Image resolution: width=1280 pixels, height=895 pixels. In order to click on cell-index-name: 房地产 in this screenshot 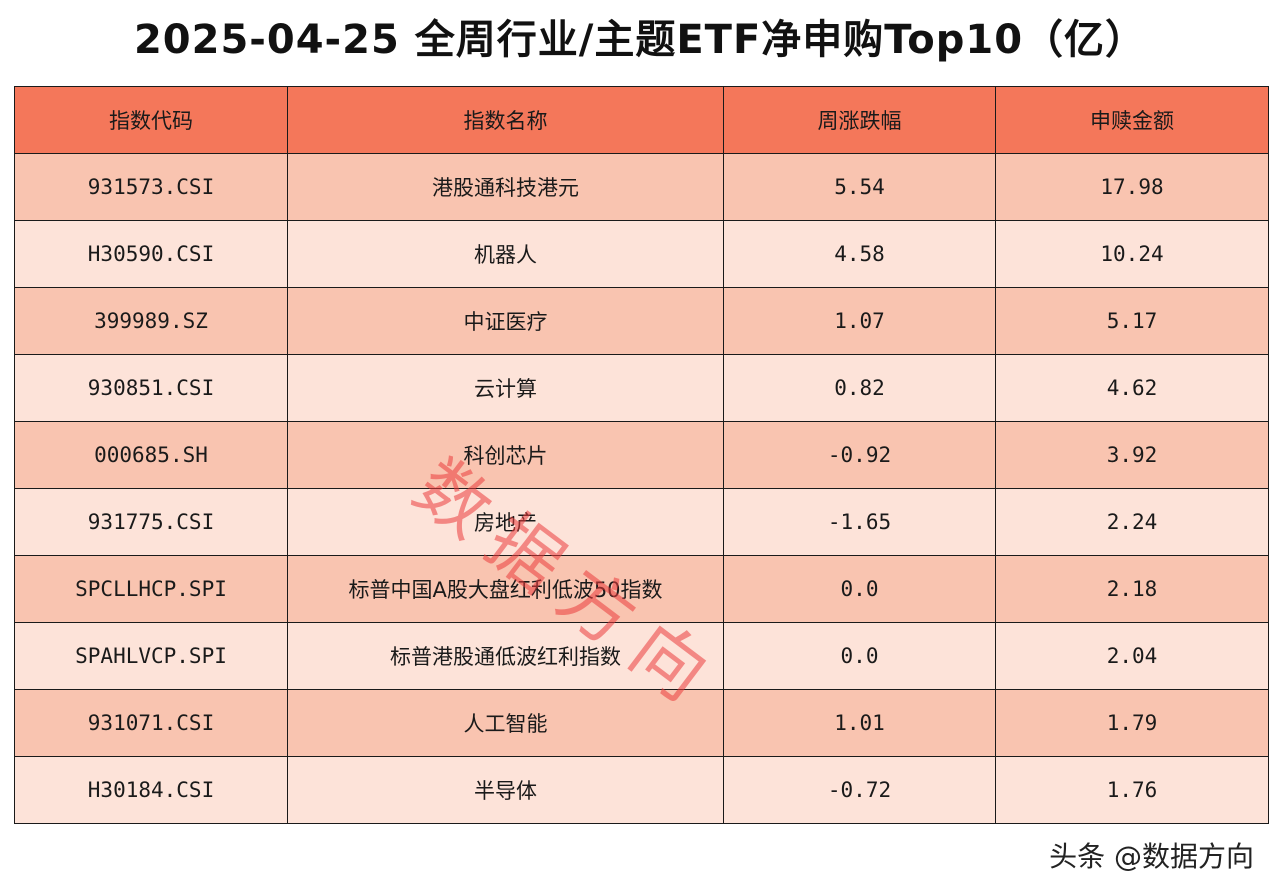, I will do `click(505, 522)`.